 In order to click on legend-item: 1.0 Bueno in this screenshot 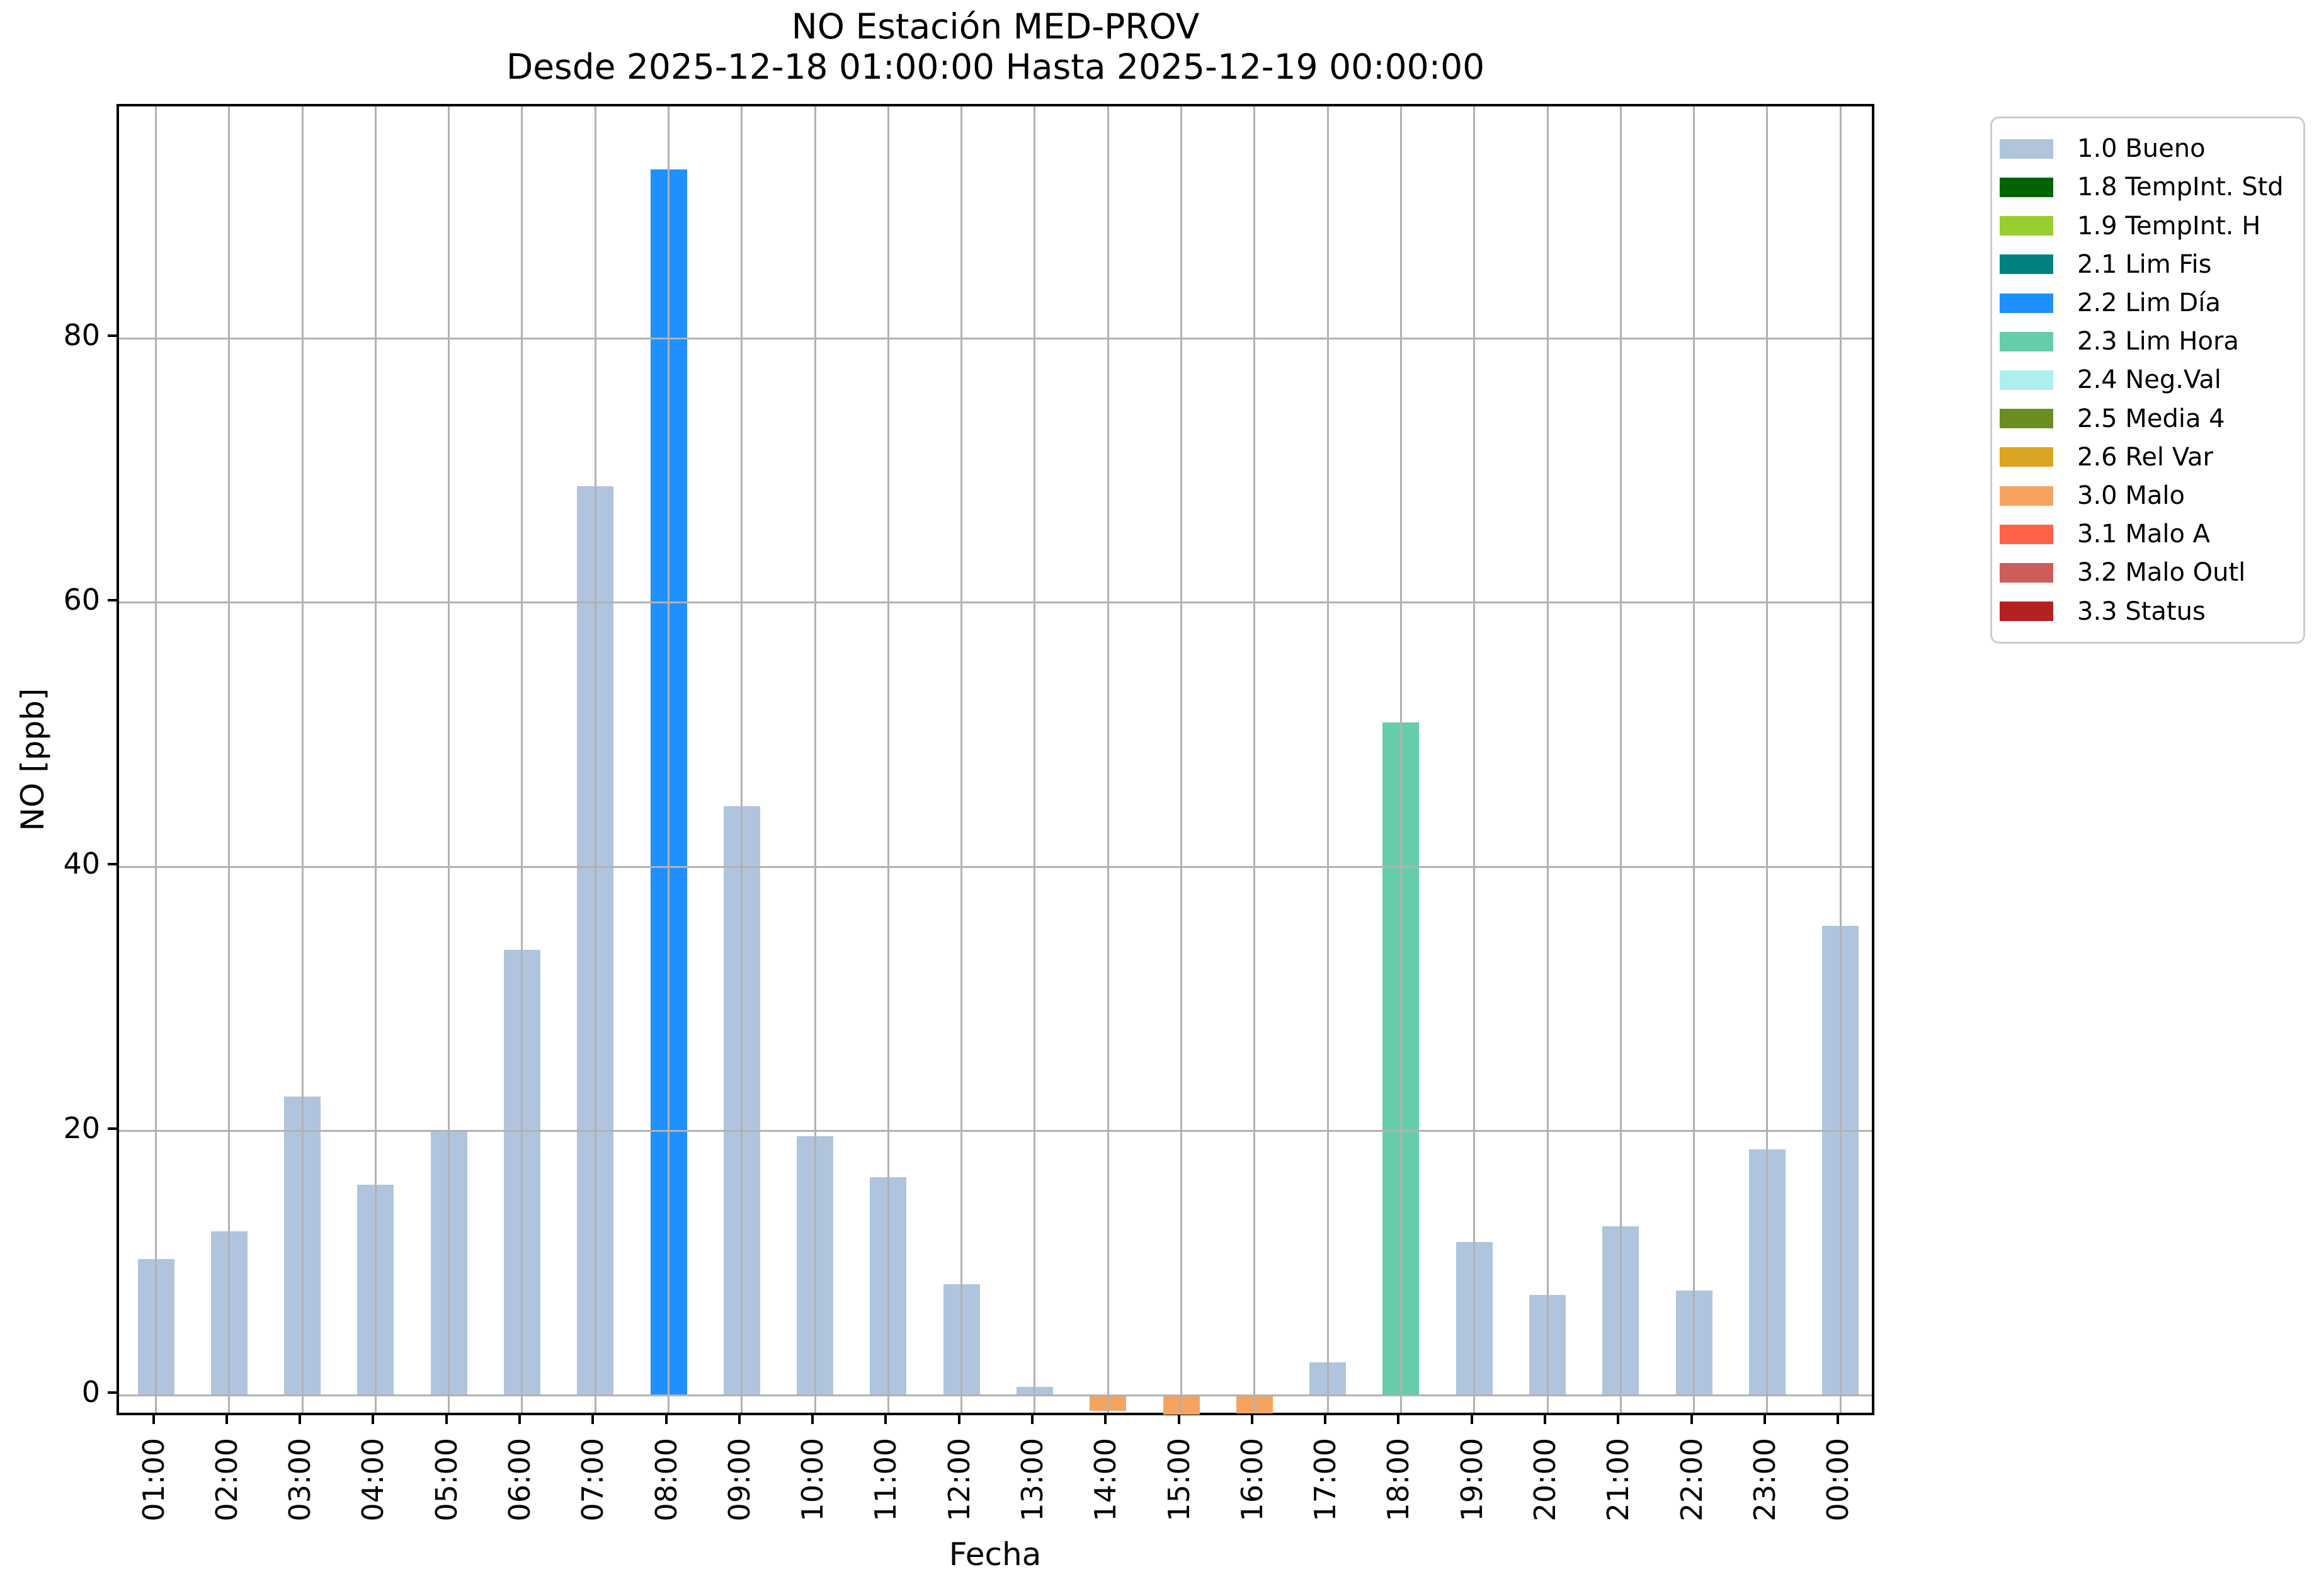, I will do `click(2147, 148)`.